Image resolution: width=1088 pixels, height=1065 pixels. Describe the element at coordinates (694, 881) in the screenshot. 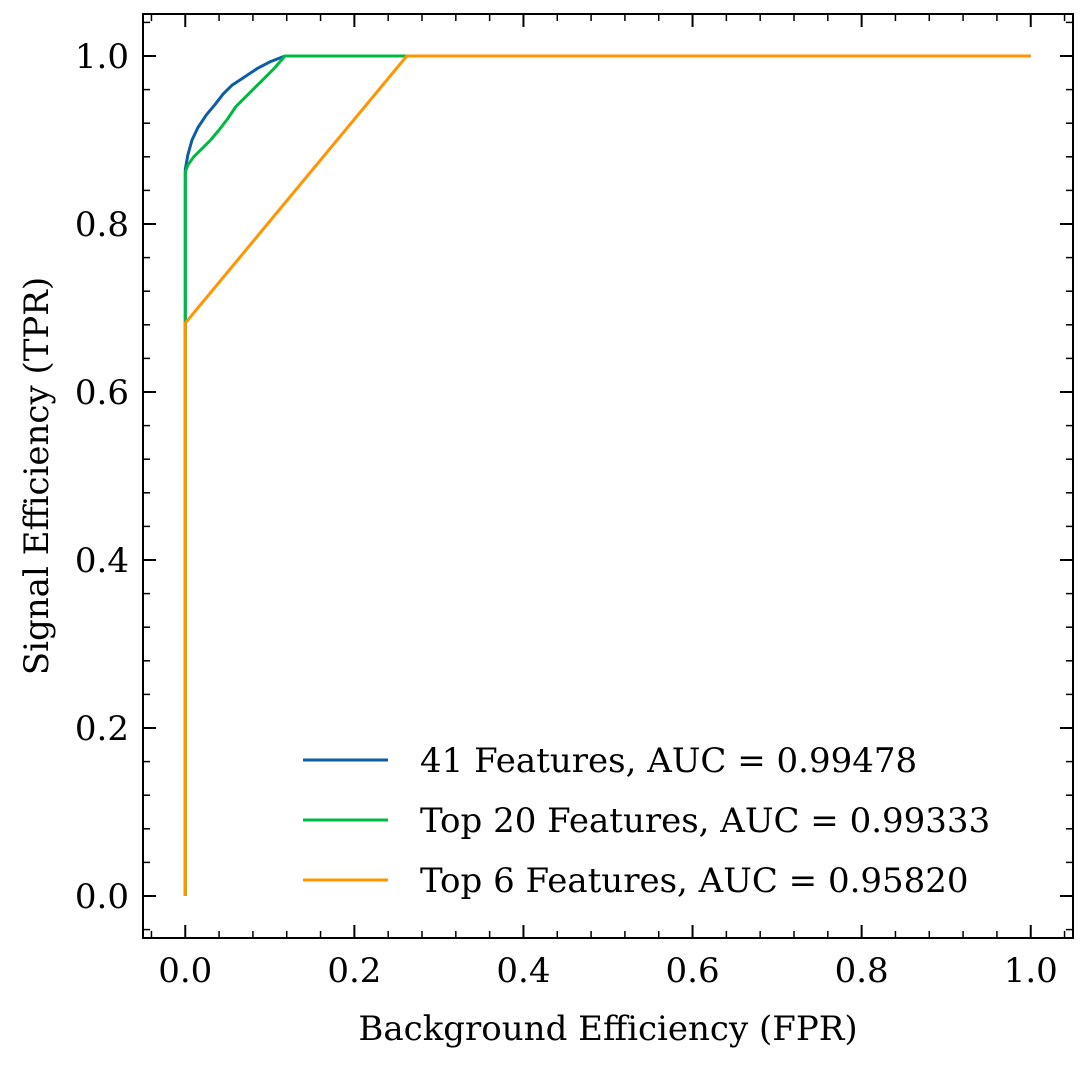

I see `legend-label-3: Top 6 Features, AUC = 0.95820` at that location.